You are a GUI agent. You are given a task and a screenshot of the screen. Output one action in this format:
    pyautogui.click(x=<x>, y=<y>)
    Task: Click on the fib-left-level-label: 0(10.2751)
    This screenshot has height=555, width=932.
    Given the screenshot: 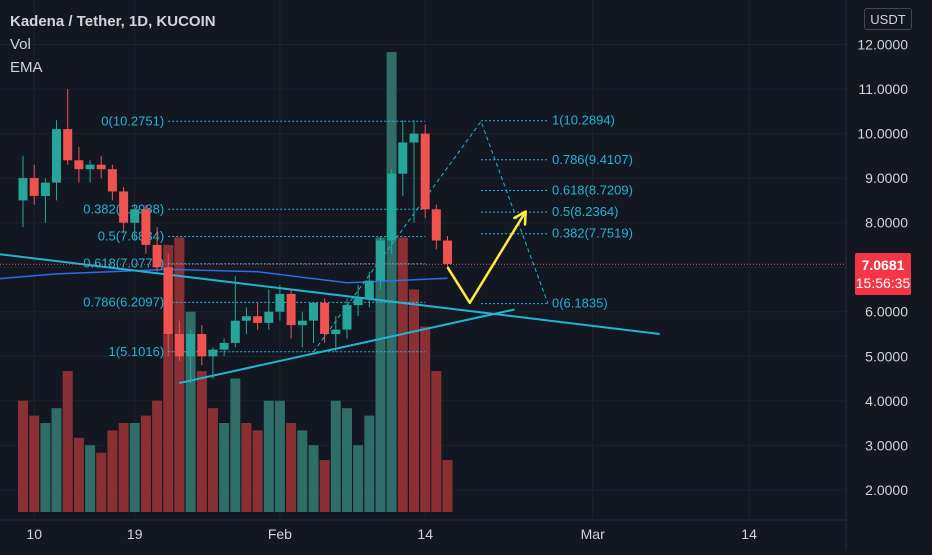 What is the action you would take?
    pyautogui.click(x=132, y=120)
    